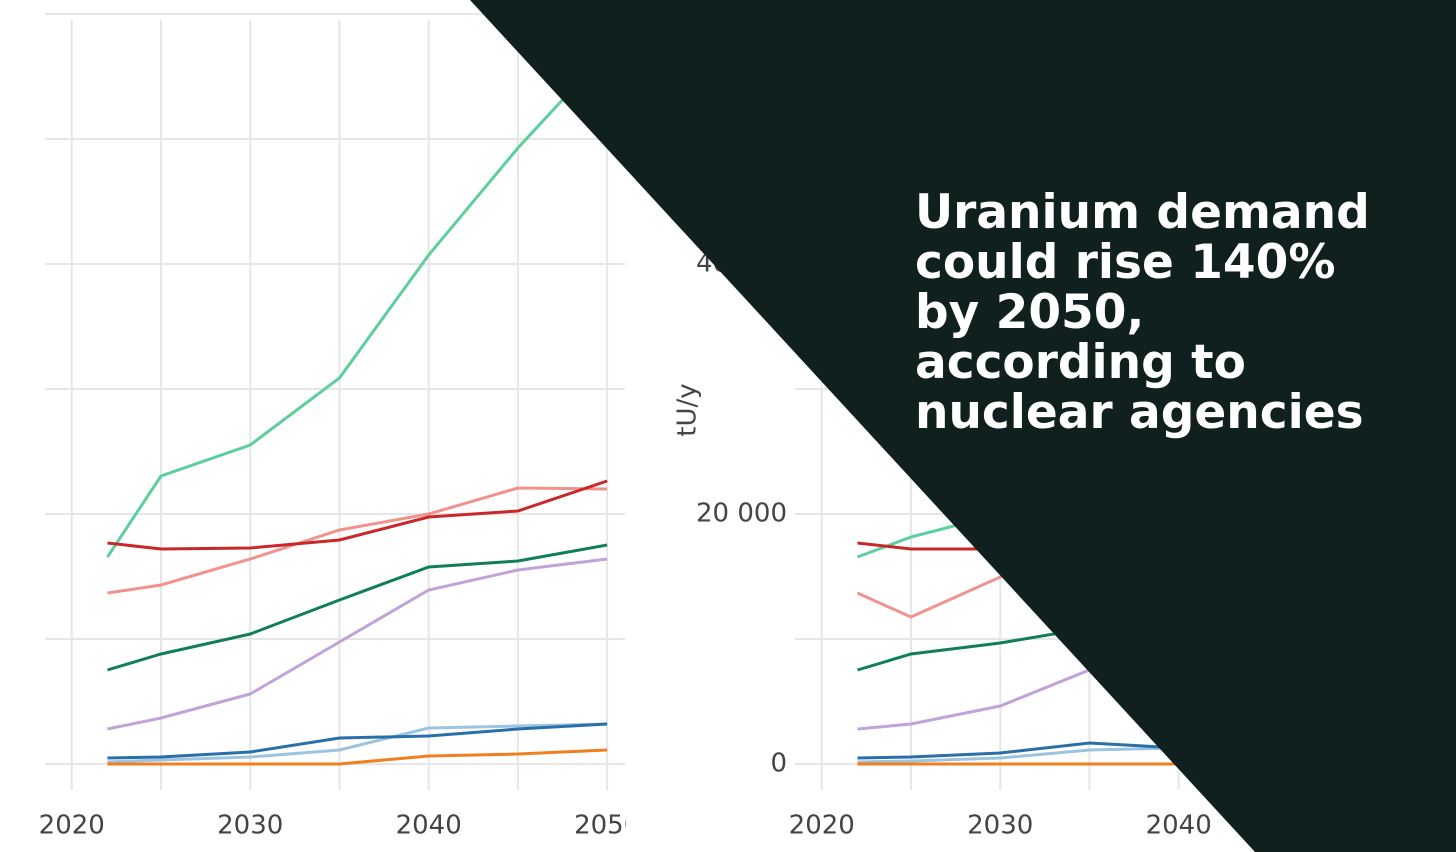  What do you see at coordinates (607, 826) in the screenshot?
I see `x-tick-label: 2050` at bounding box center [607, 826].